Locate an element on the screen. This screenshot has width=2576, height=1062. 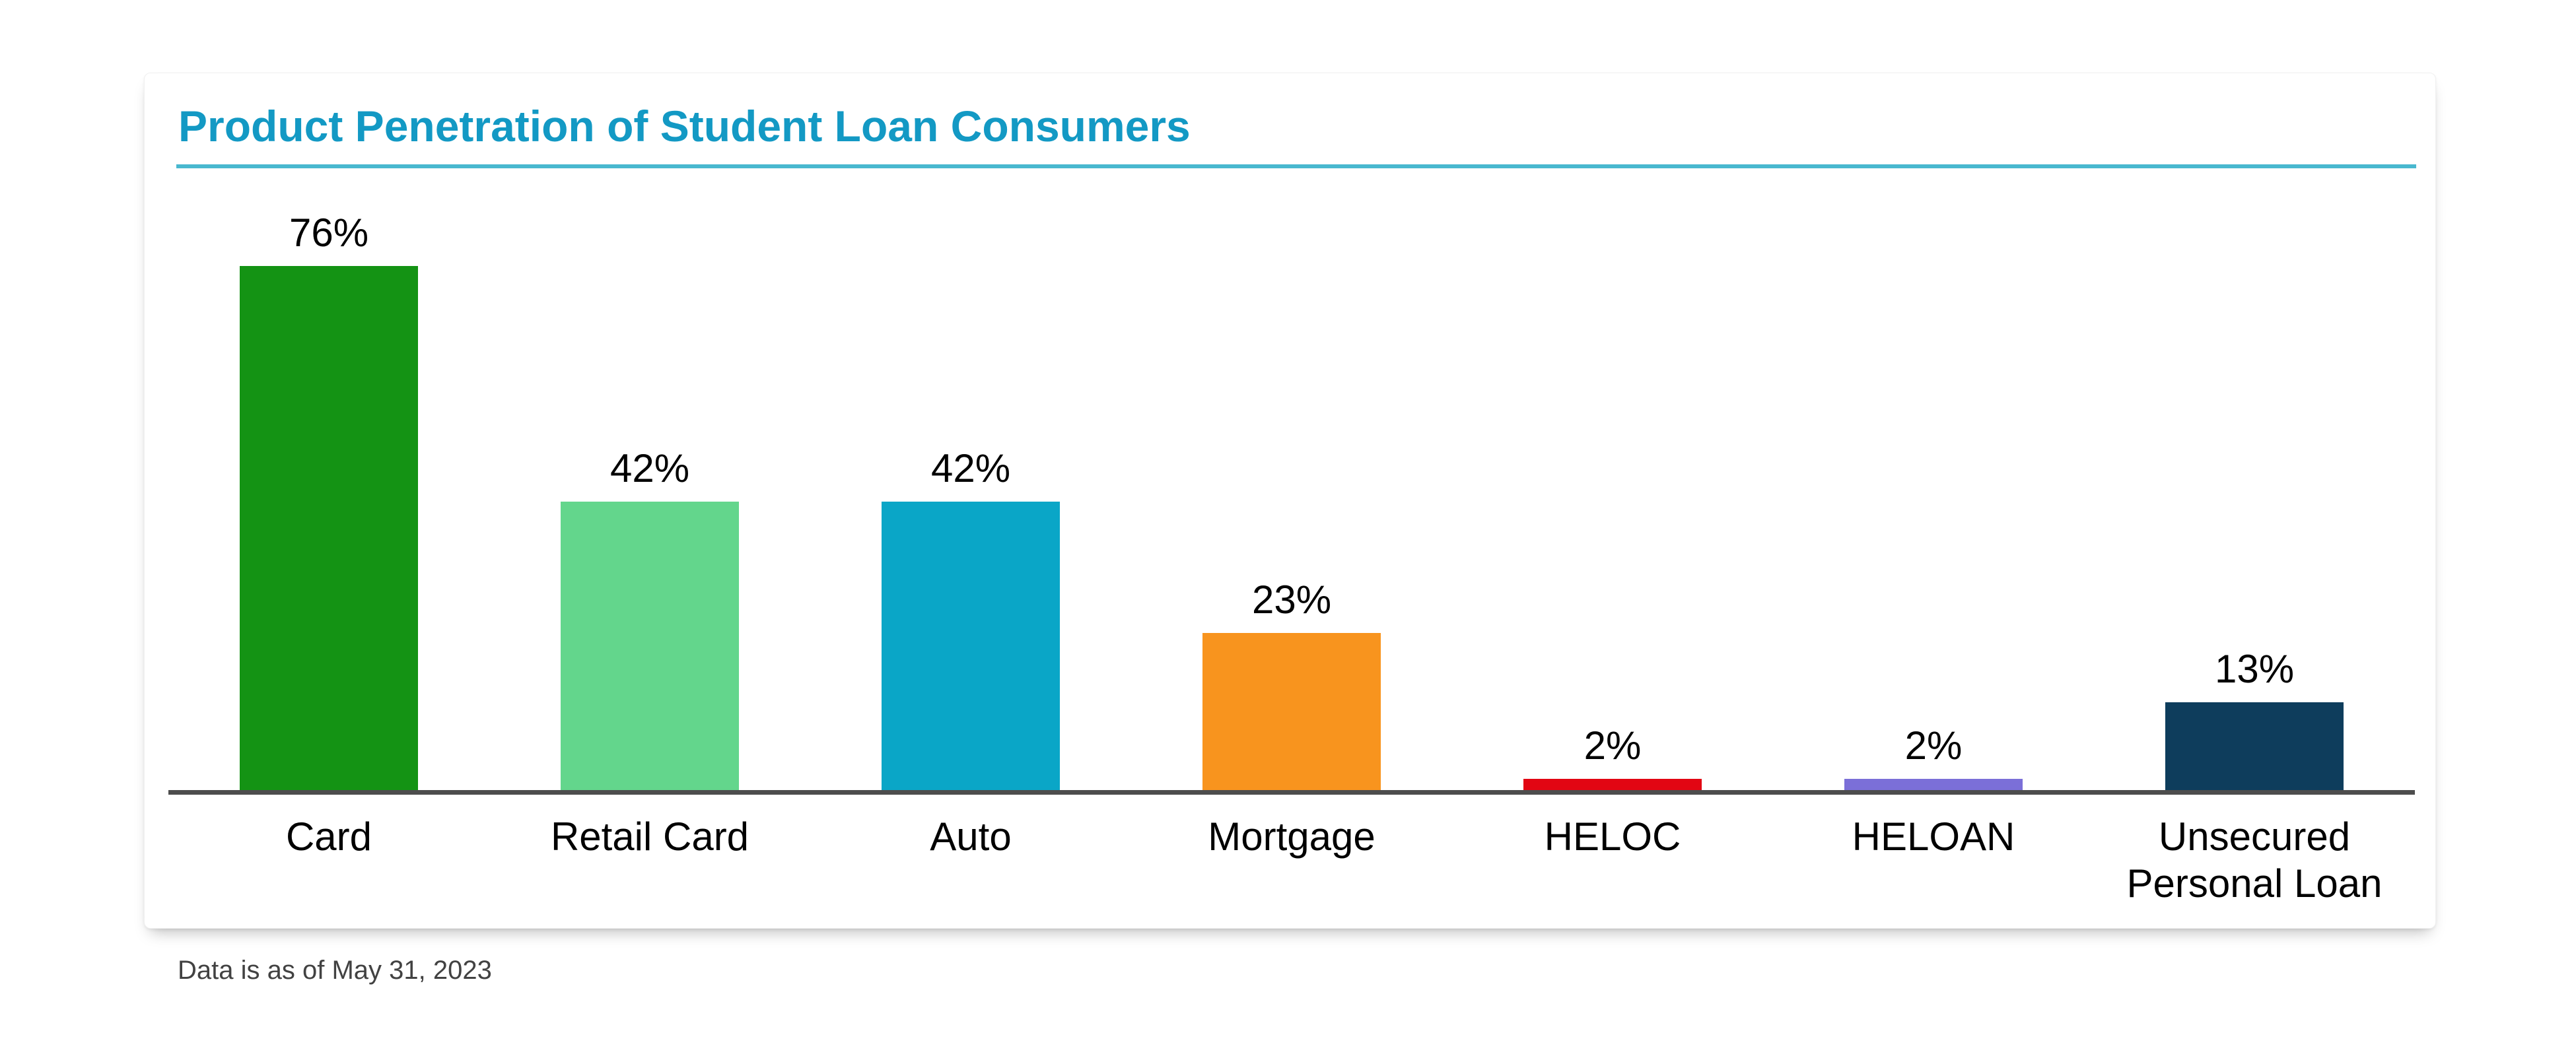
bar-column-retail-card: 42% is located at coordinates (649, 621).